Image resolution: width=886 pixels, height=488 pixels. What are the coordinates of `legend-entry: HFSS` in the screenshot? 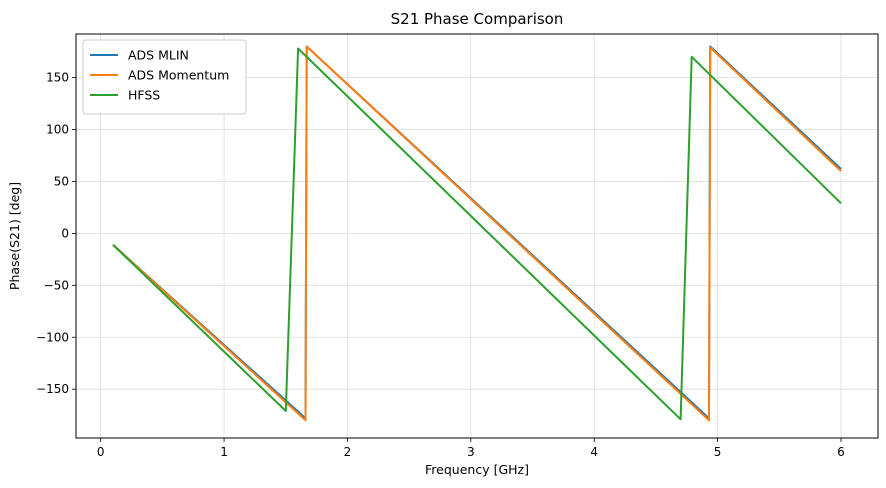 It's located at (144, 95).